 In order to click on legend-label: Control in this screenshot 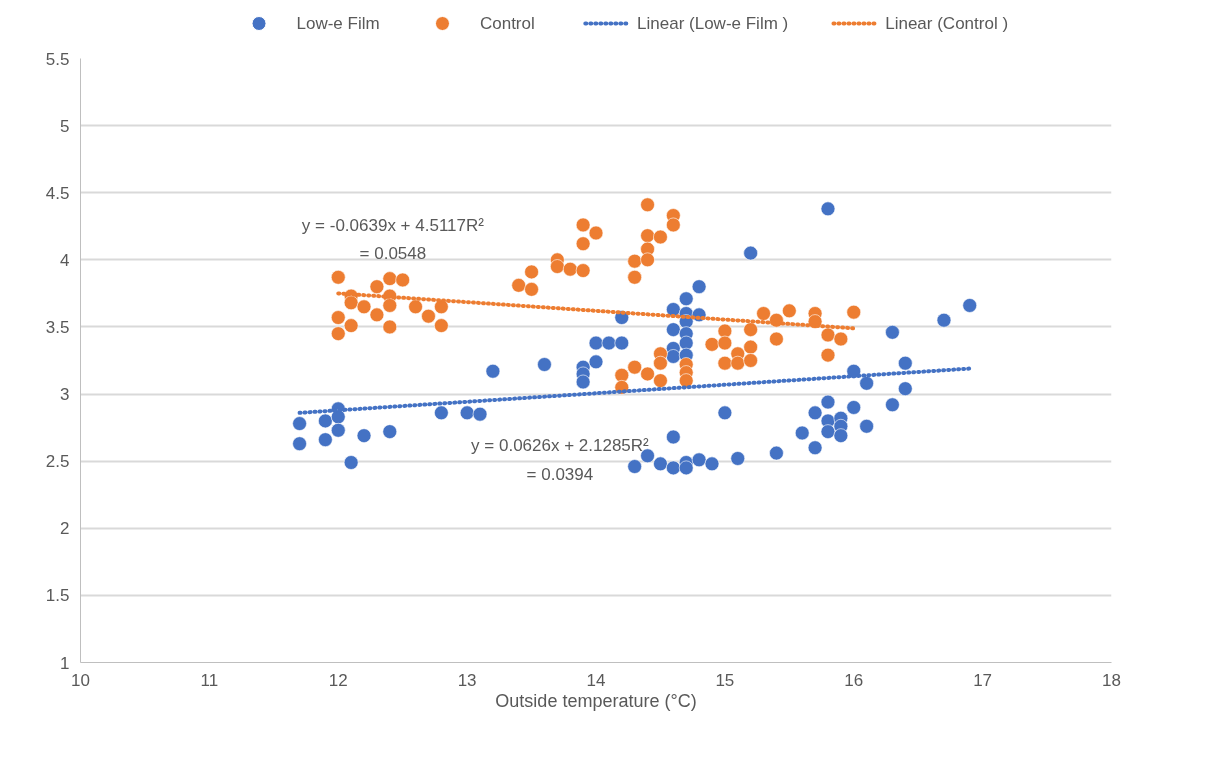, I will do `click(507, 23)`.